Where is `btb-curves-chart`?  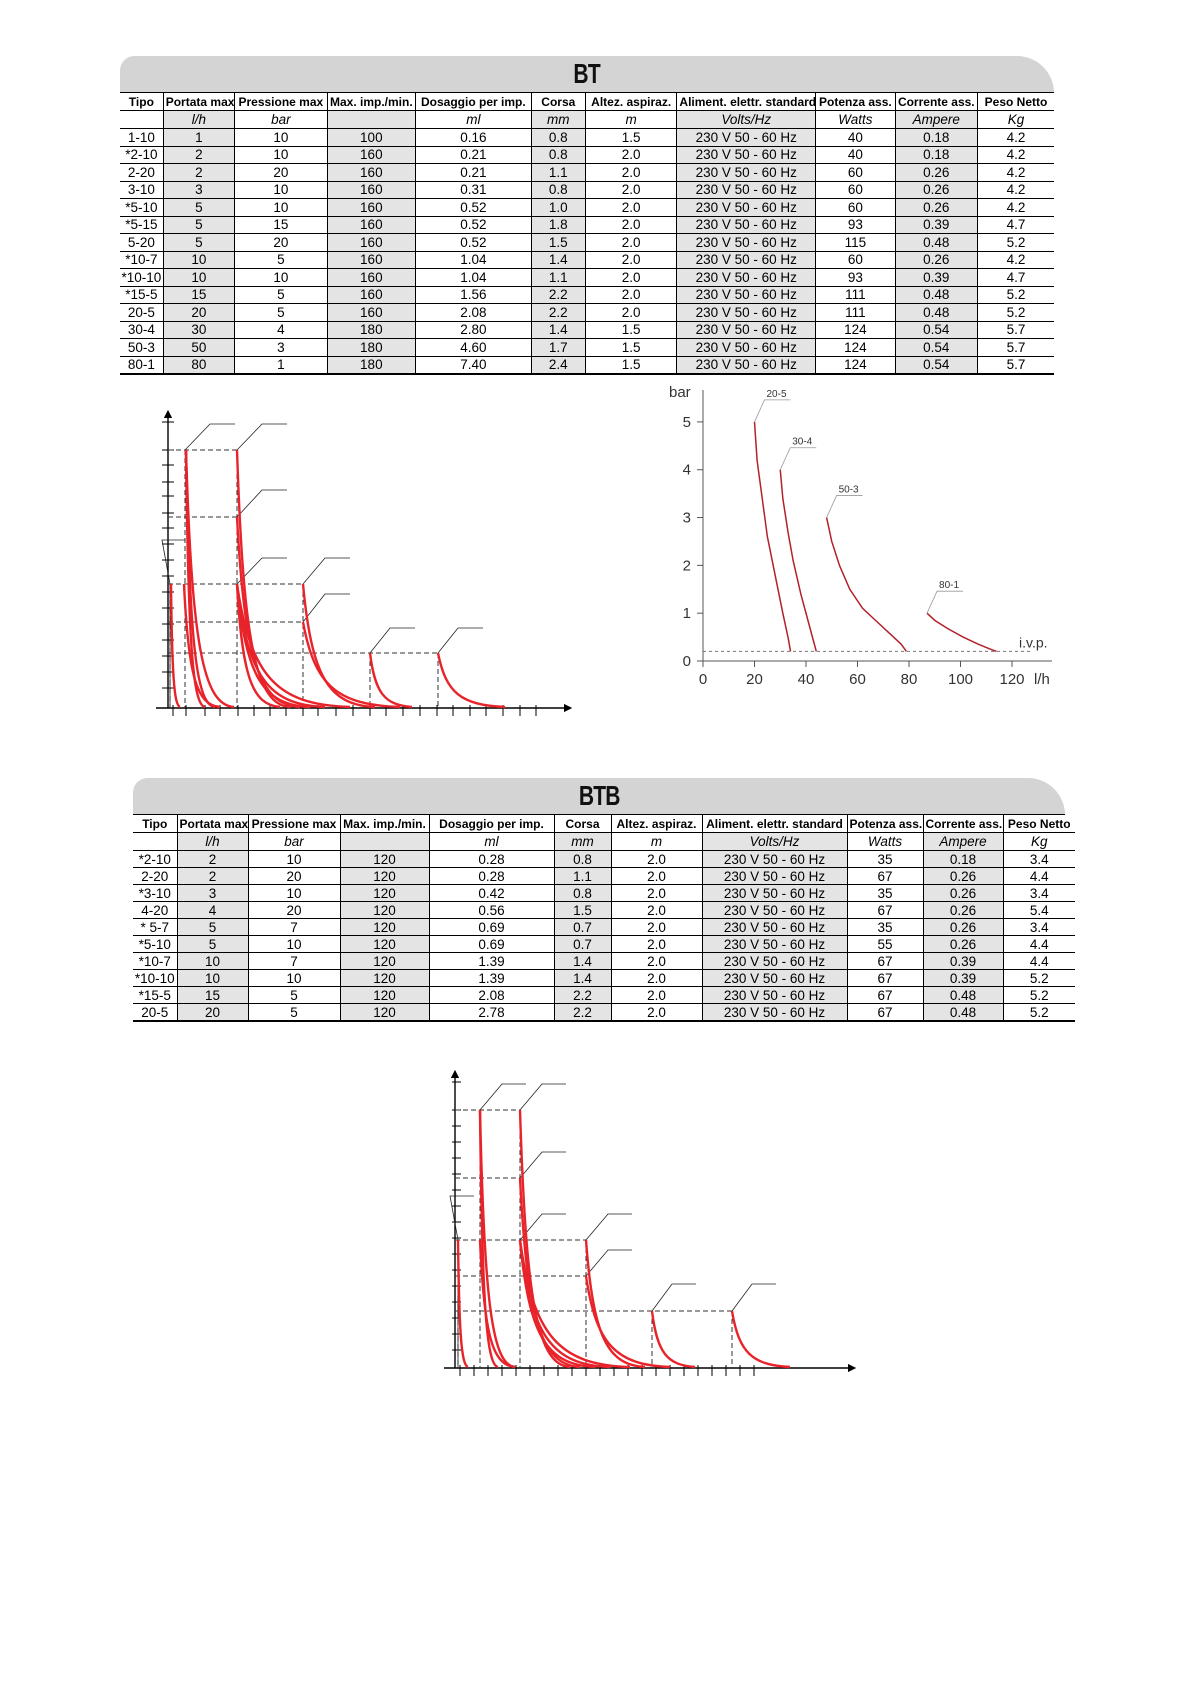
btb-curves-chart is located at coordinates (650, 1223).